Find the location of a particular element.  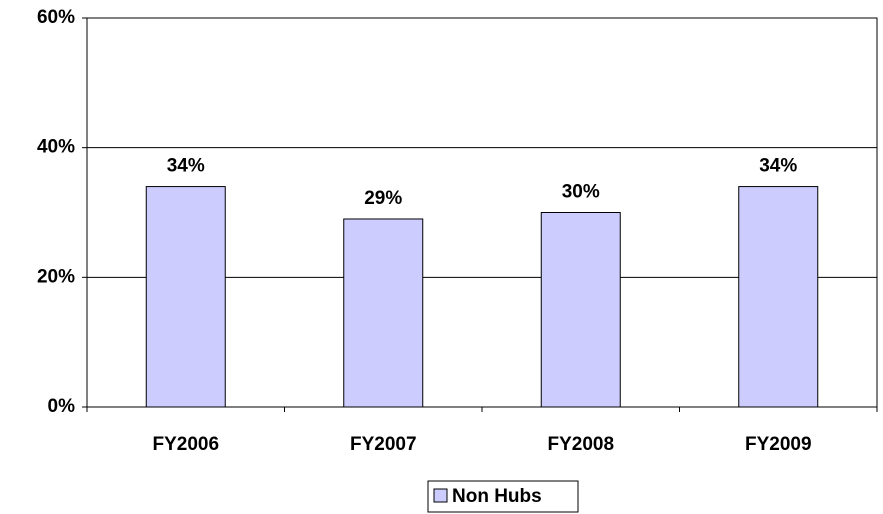

legend-swatch is located at coordinates (440, 495).